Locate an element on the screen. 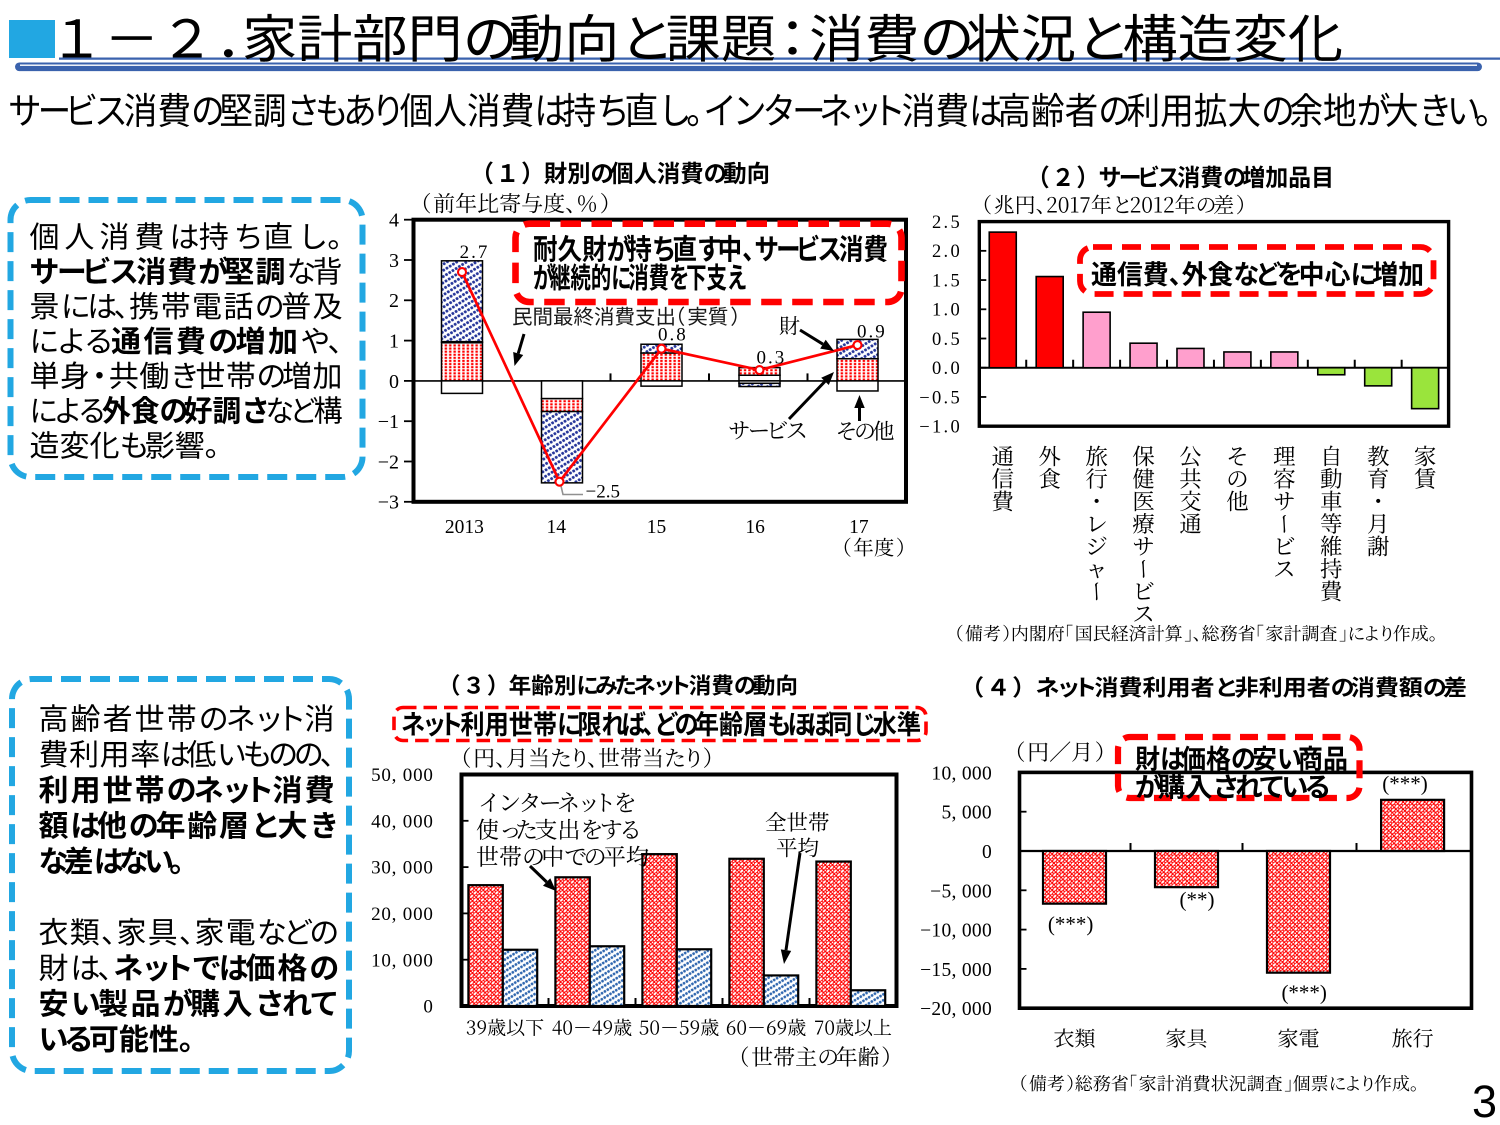 The width and height of the screenshot is (1500, 1125). svg-text: 5, 000 is located at coordinates (966, 813).